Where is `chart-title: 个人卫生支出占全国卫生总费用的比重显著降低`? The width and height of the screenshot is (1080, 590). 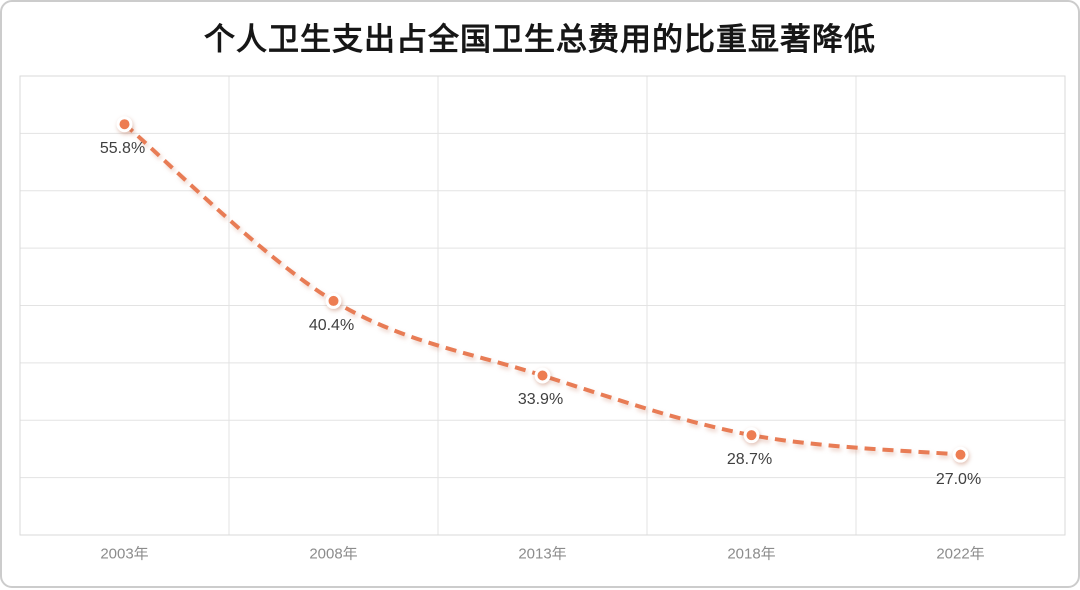
chart-title: 个人卫生支出占全国卫生总费用的比重显著降低 is located at coordinates (540, 39).